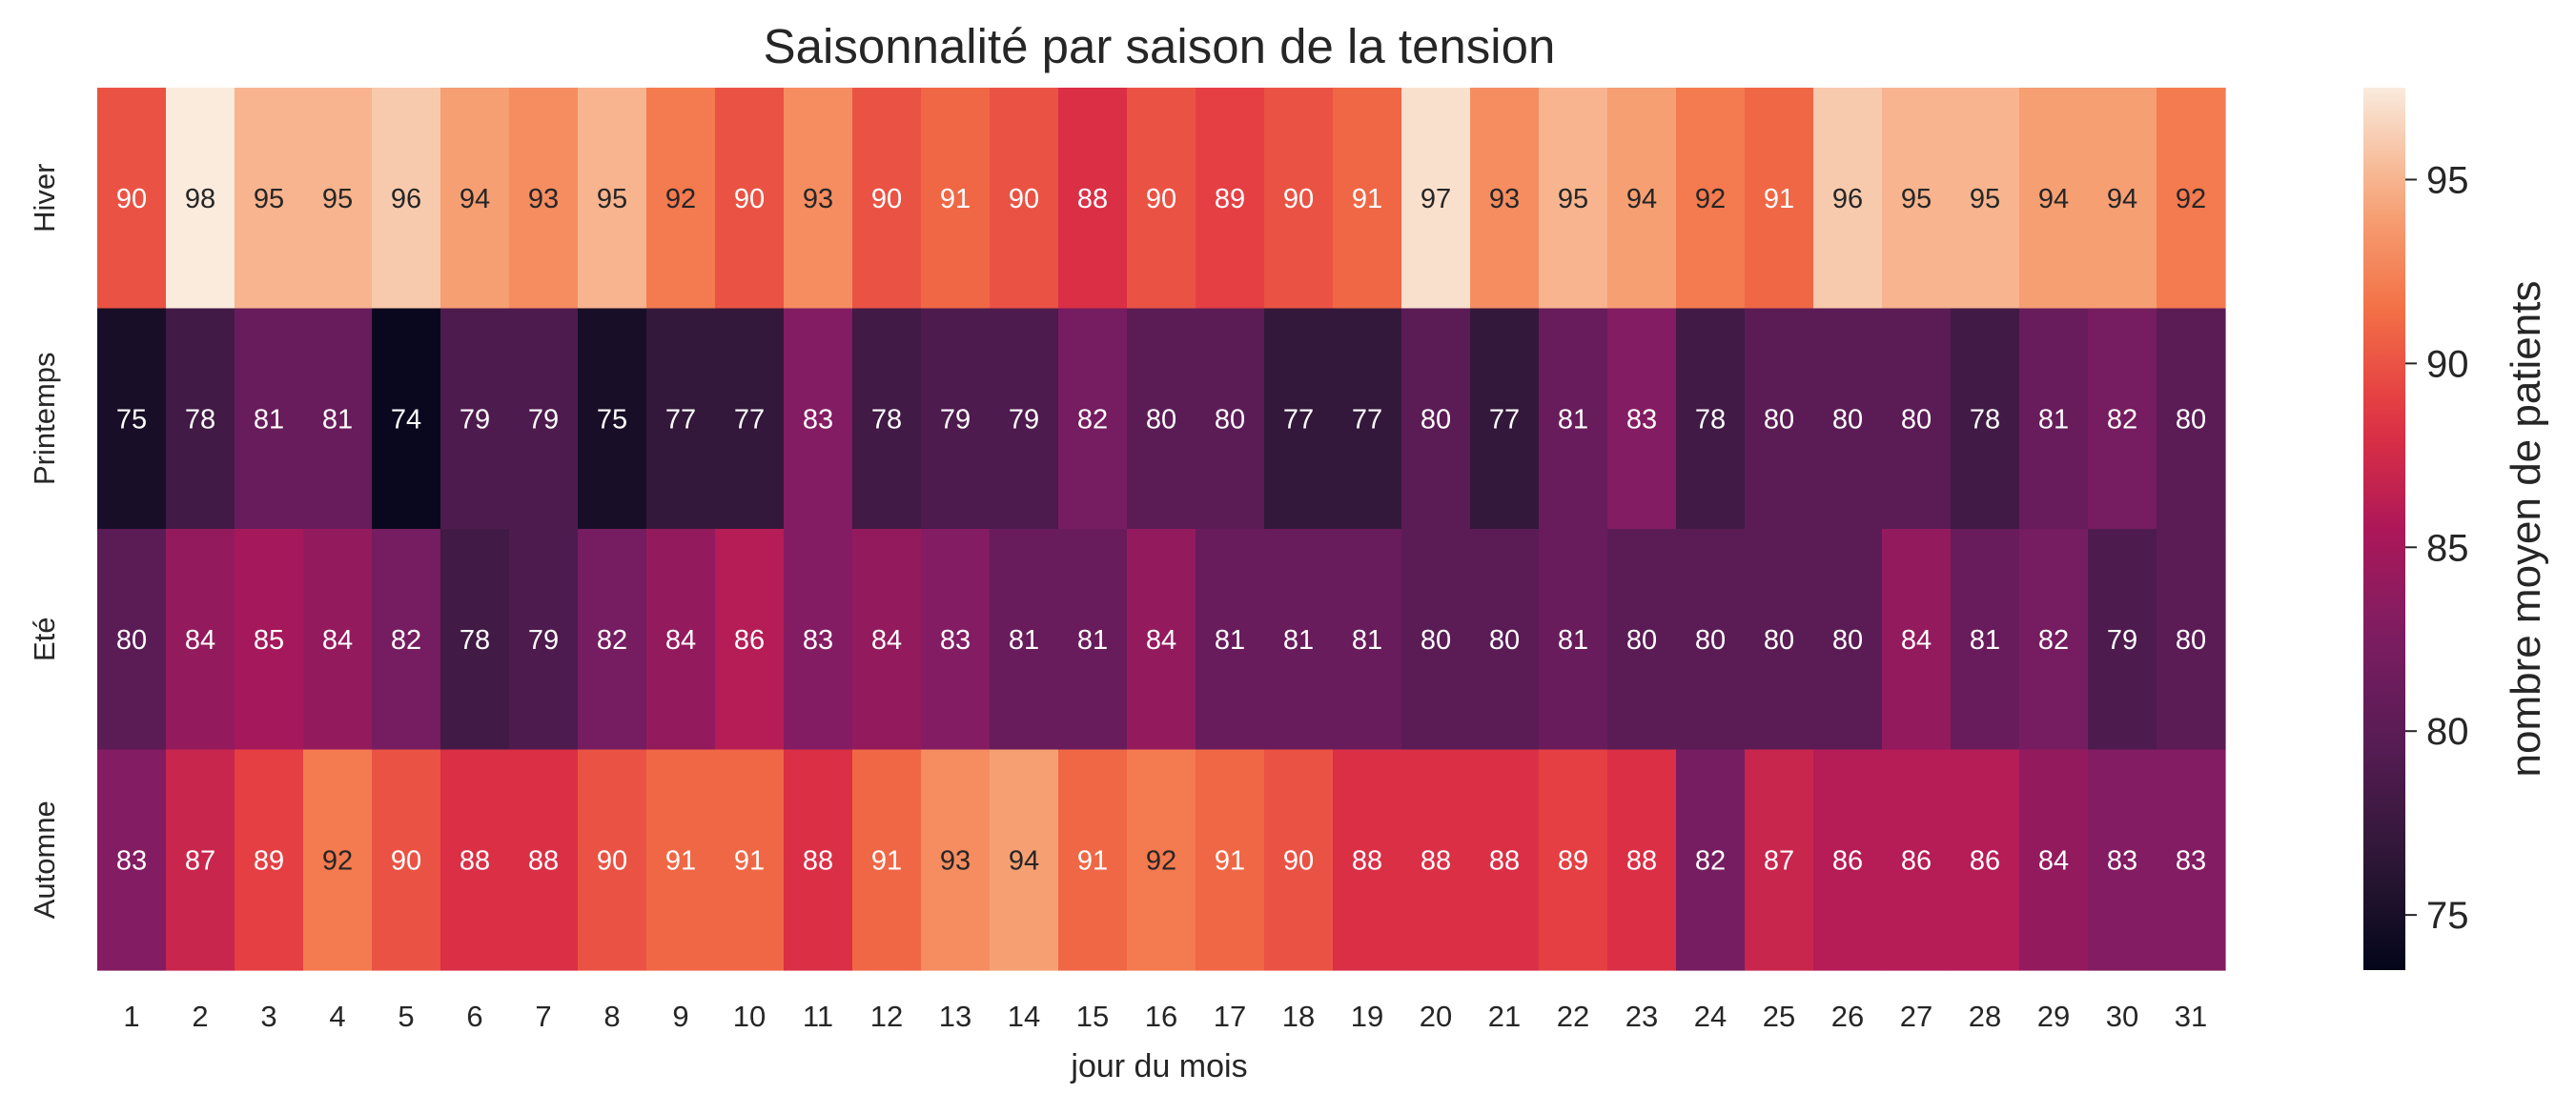  I want to click on x-tick-label: 3, so click(268, 1016).